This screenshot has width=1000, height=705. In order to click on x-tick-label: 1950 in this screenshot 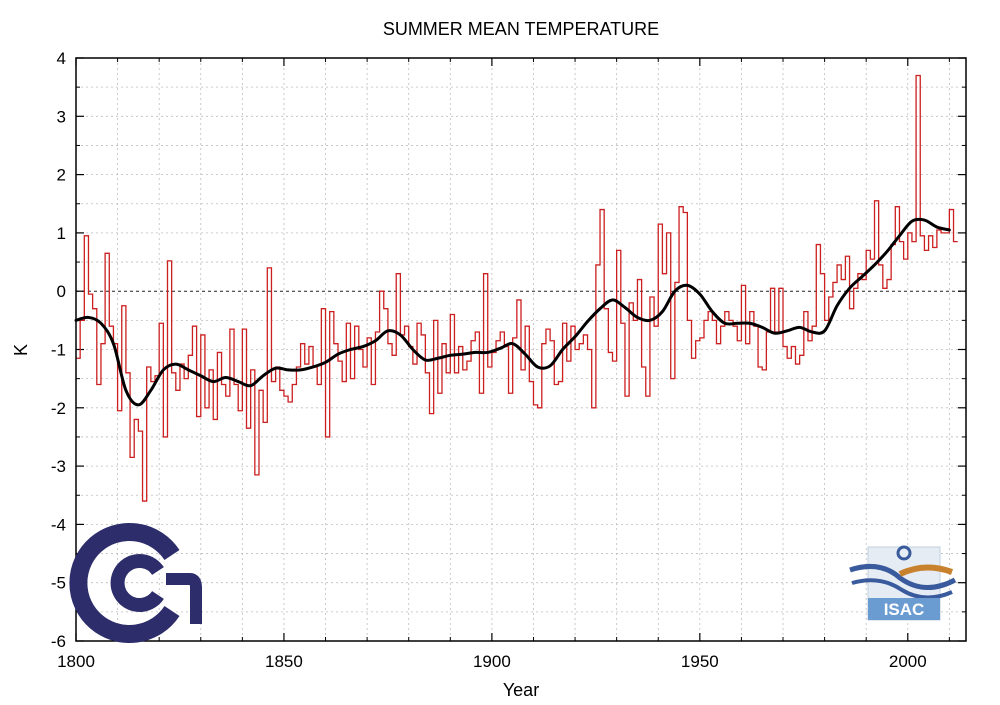, I will do `click(700, 661)`.